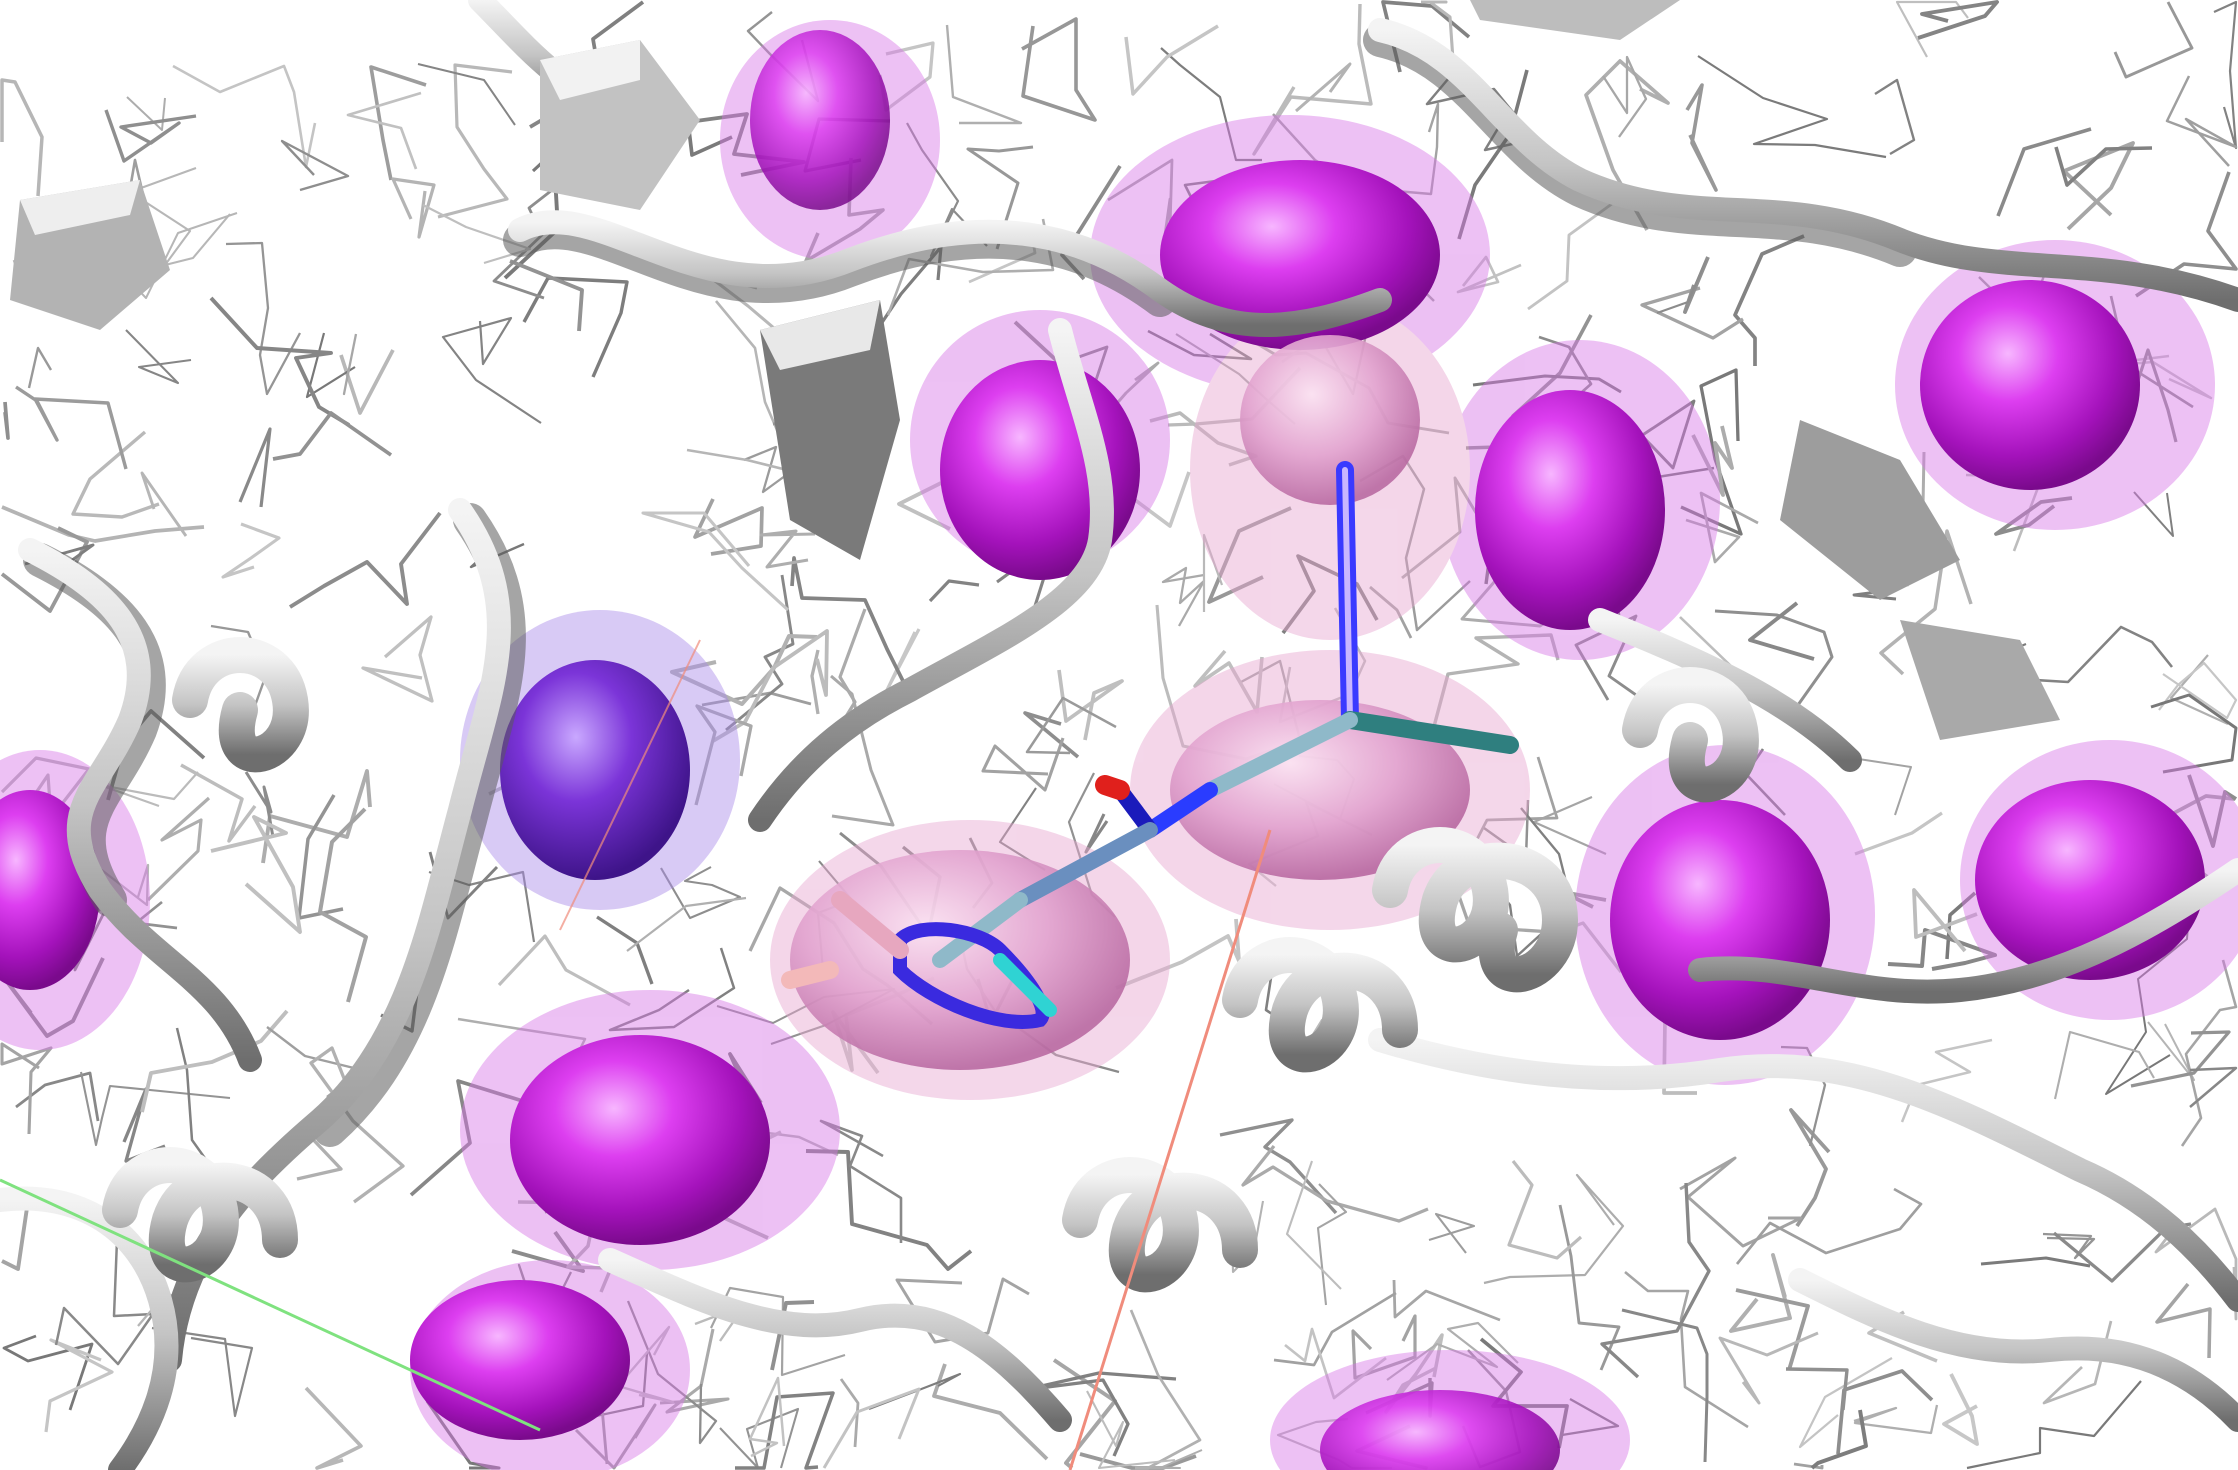 The width and height of the screenshot is (2238, 1470). I want to click on contact-line-red, so click(630, 785).